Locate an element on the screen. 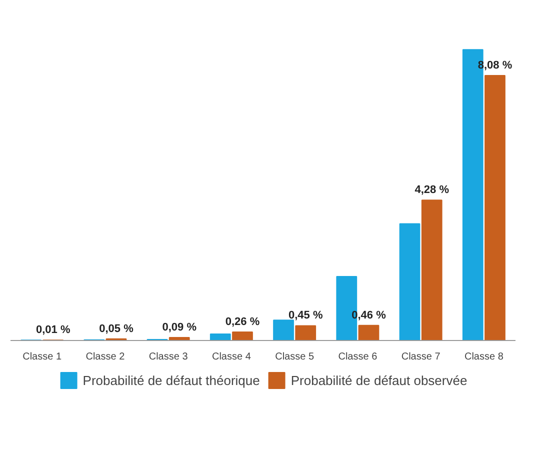 The width and height of the screenshot is (545, 452). x-tick-label: Classe 2 is located at coordinates (106, 357).